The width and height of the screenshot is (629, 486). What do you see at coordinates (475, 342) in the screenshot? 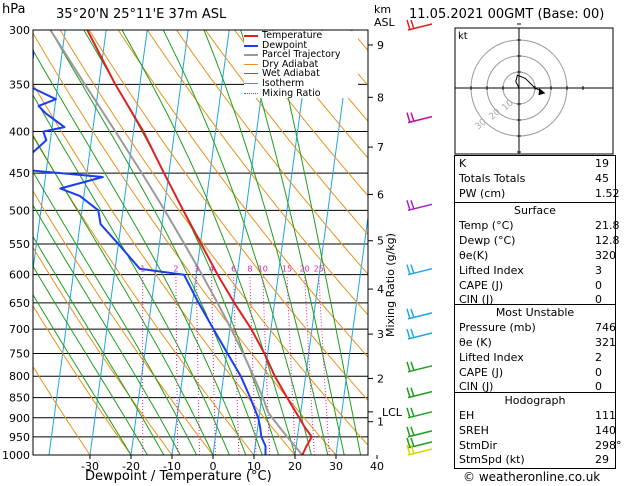
I see `stat-label: θe (K)` at bounding box center [475, 342].